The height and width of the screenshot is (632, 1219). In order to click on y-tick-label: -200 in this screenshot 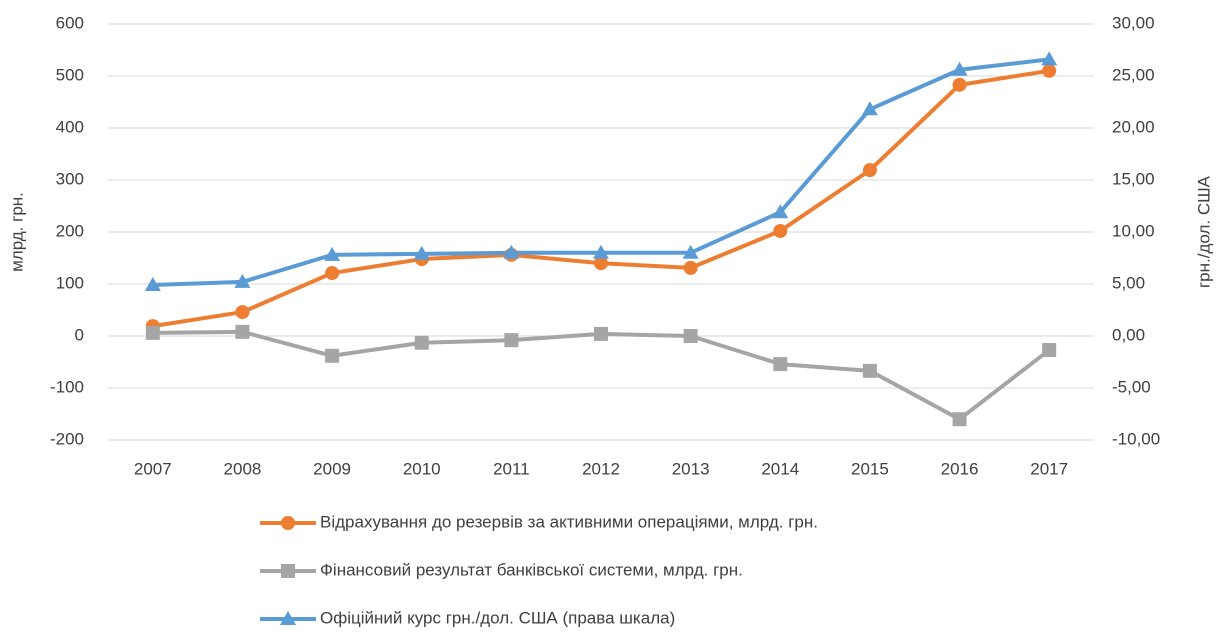, I will do `click(67, 438)`.